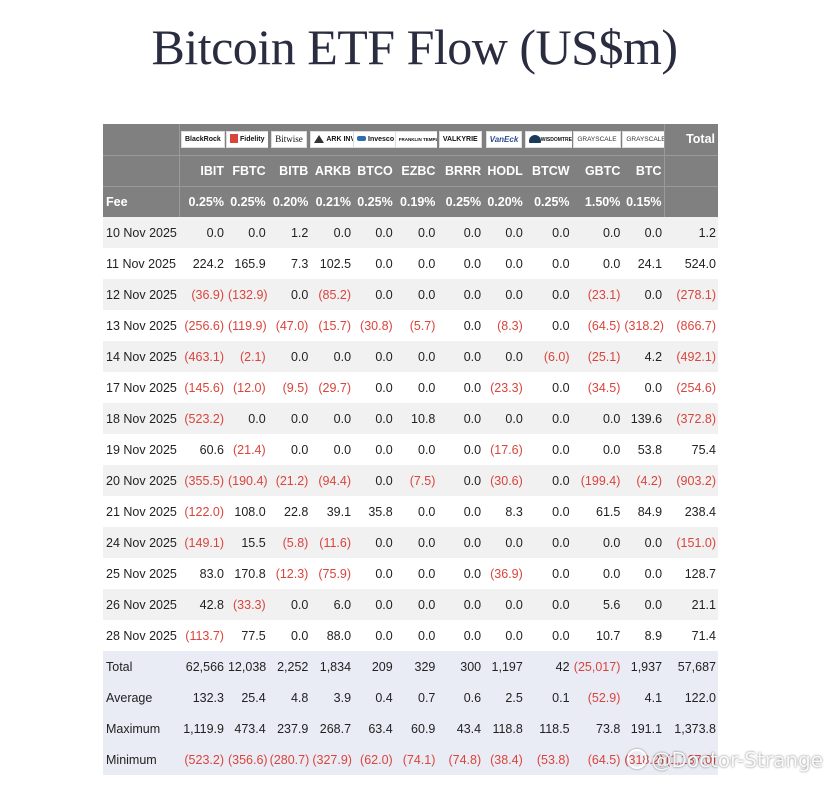  Describe the element at coordinates (703, 635) in the screenshot. I see `row-total-cell: 71.4` at that location.